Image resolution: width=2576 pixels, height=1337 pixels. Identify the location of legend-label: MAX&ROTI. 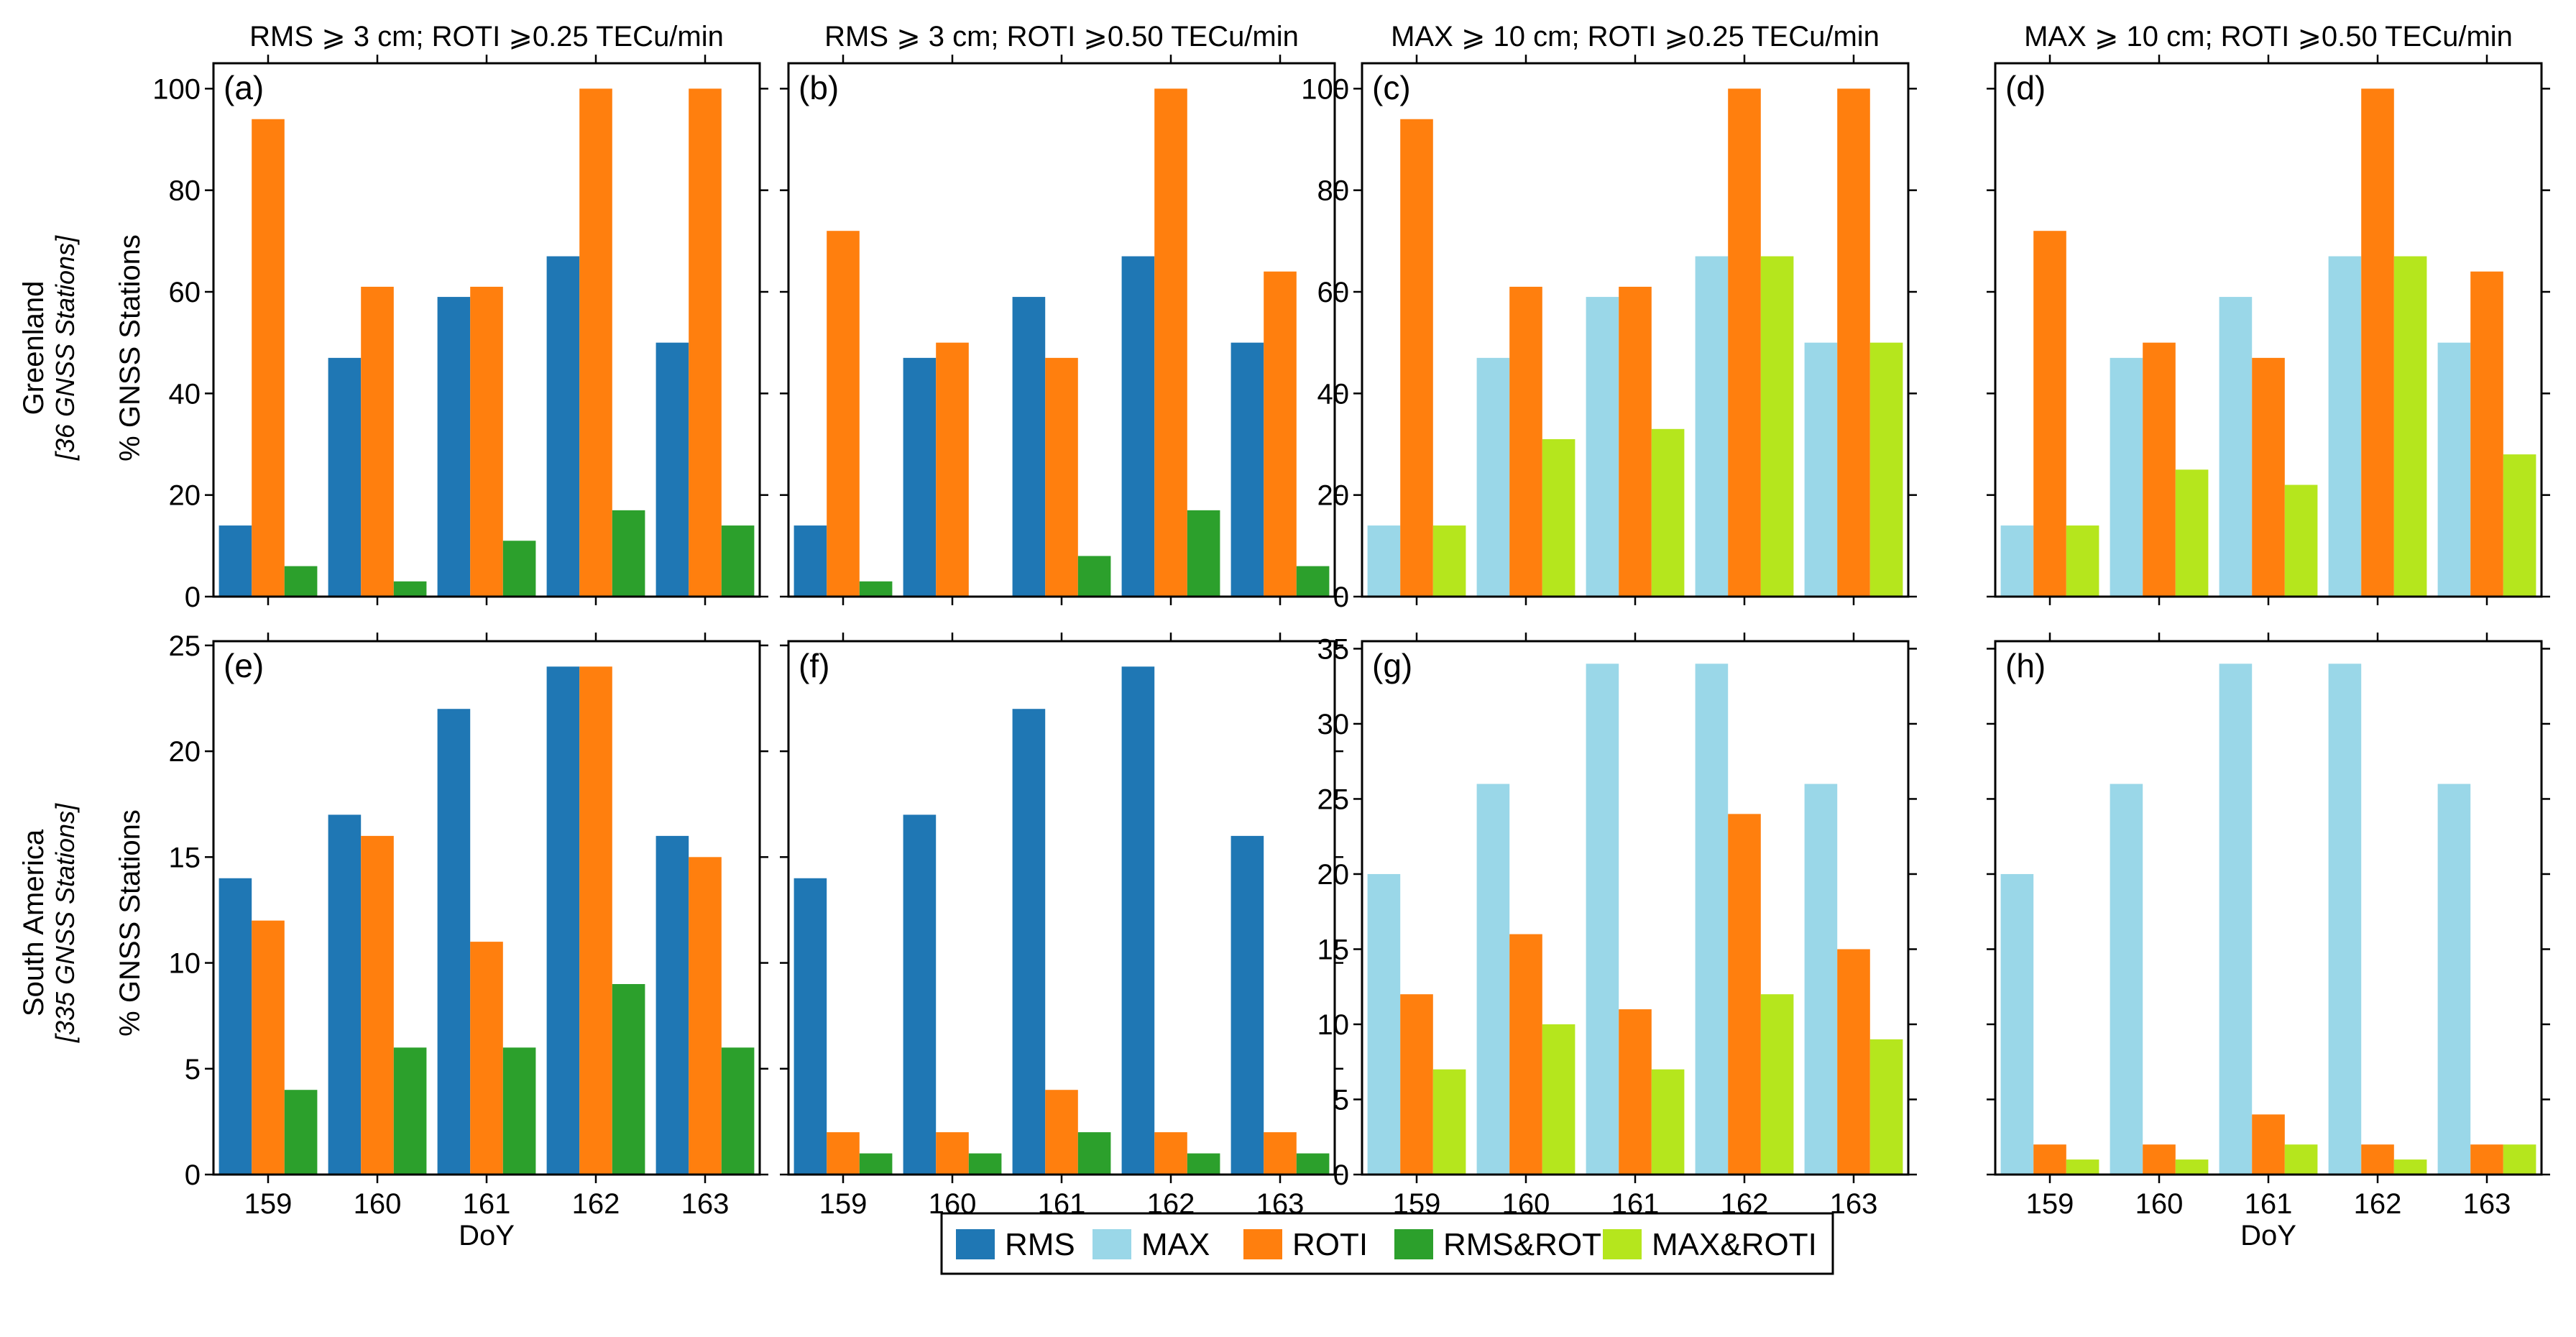
(1734, 1245).